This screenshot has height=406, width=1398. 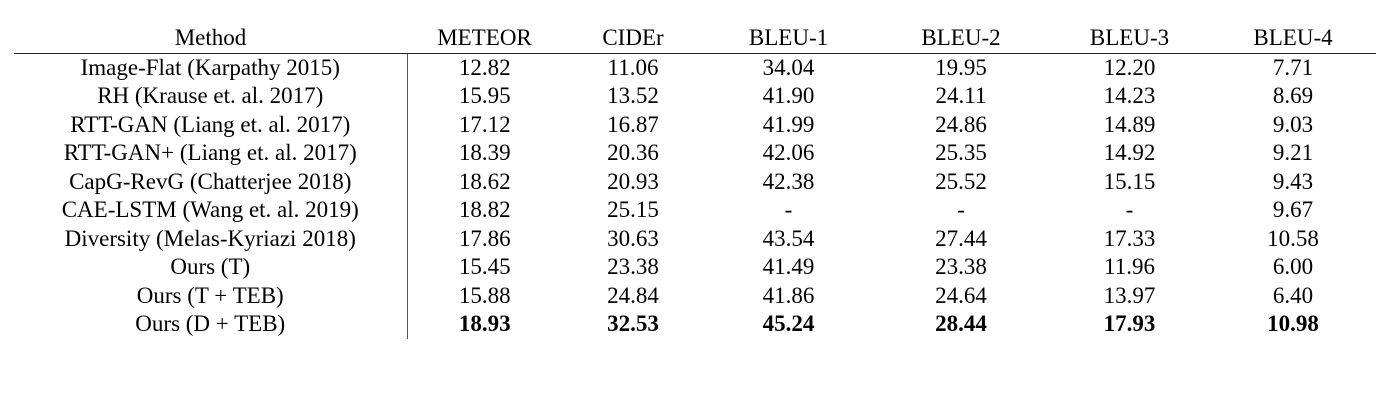 I want to click on bleu-1-cell: 41.86, so click(x=788, y=295).